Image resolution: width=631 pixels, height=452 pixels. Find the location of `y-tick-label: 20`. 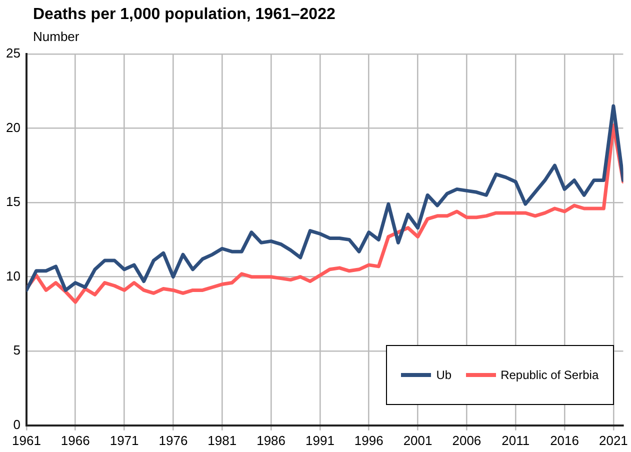

y-tick-label: 20 is located at coordinates (13, 127).